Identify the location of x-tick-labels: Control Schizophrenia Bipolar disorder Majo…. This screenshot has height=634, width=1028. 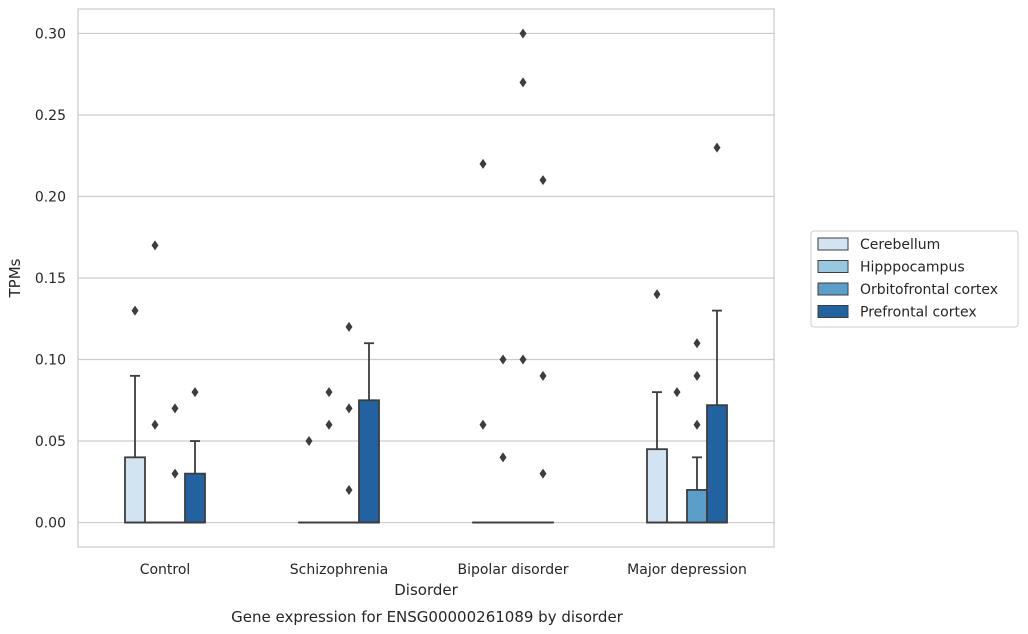
(443, 570).